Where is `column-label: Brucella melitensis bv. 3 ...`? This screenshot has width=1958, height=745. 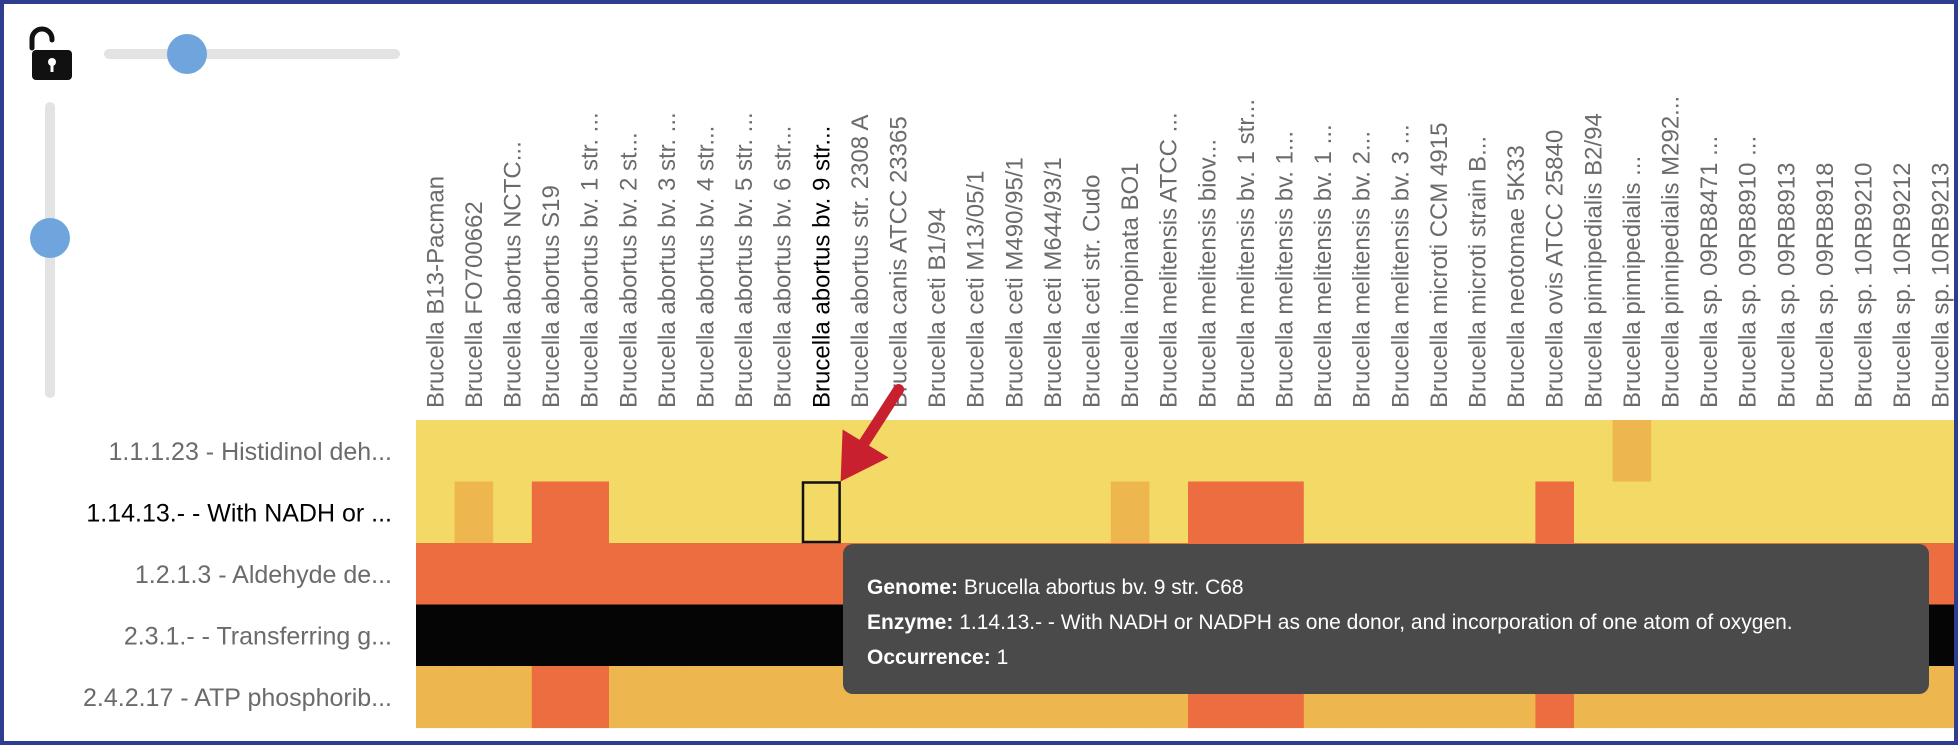 column-label: Brucella melitensis bv. 3 ... is located at coordinates (1400, 266).